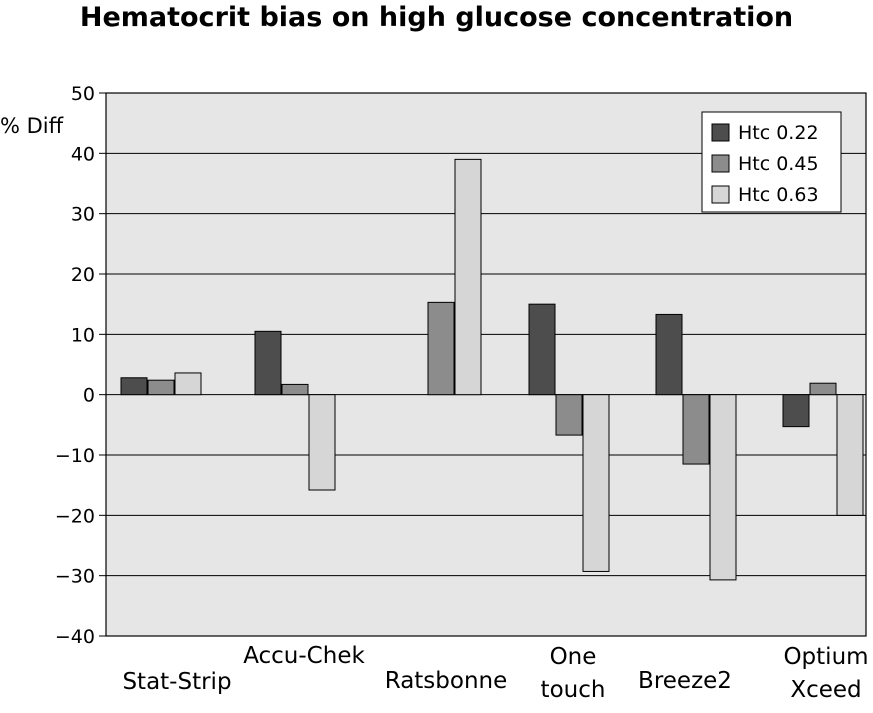 The height and width of the screenshot is (713, 873). I want to click on legend: Htc 0.22 Htc 0.45 Htc 0.63, so click(771, 162).